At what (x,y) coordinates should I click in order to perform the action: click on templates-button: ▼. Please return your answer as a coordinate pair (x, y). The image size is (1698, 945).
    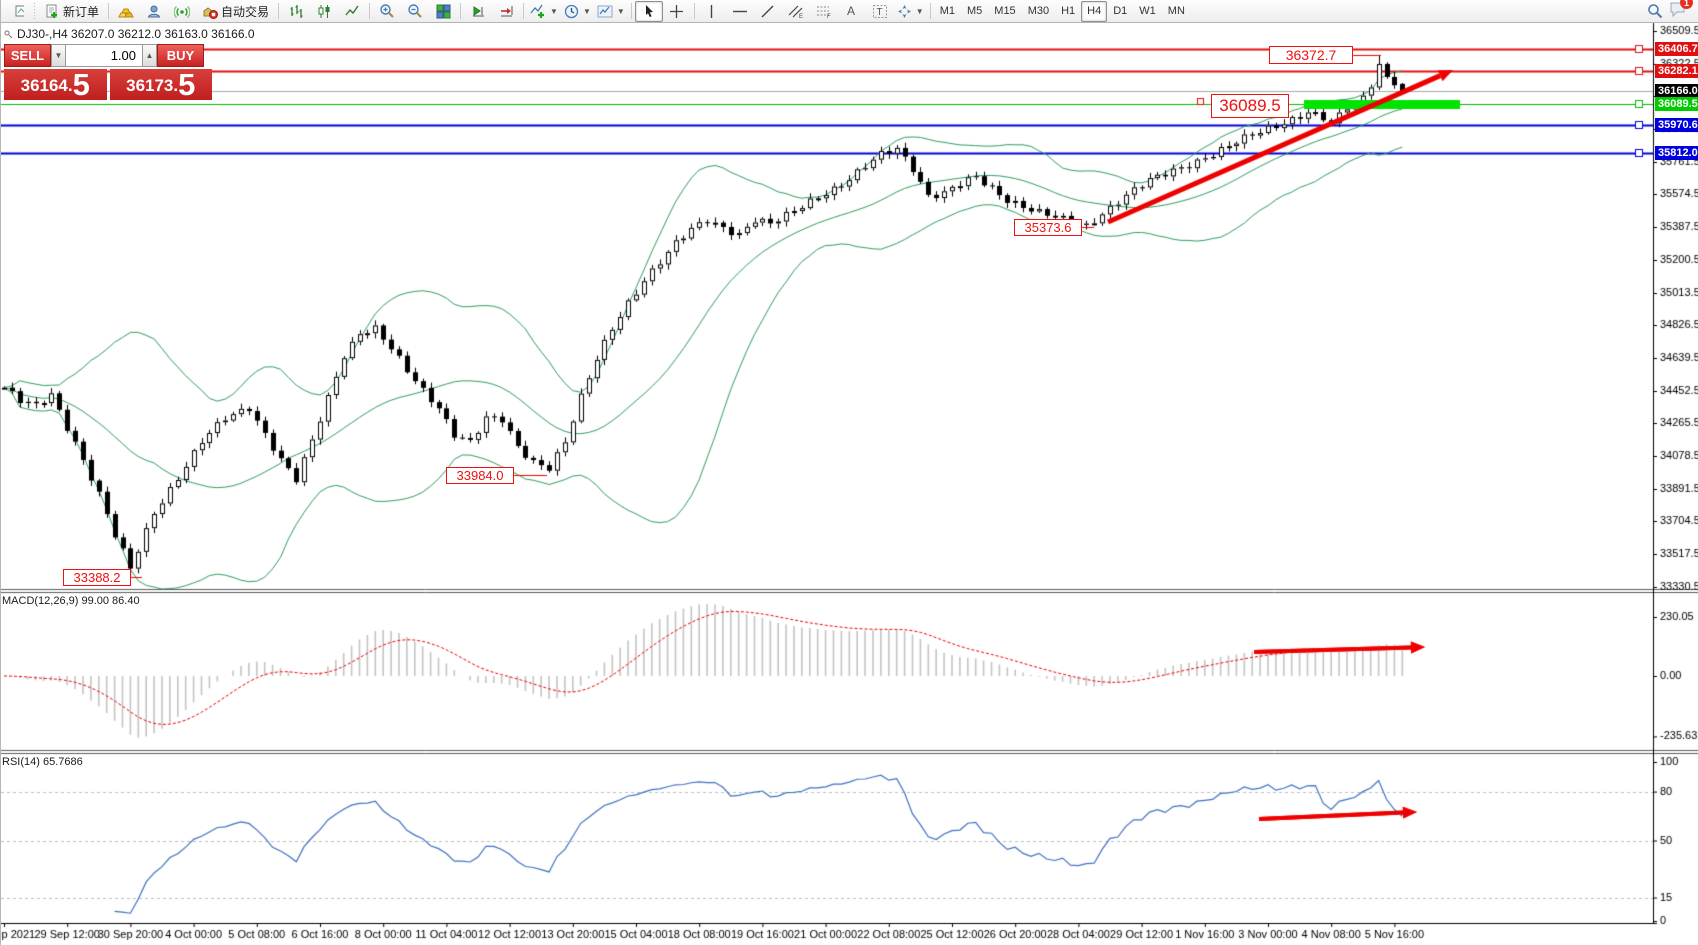
    Looking at the image, I should click on (611, 11).